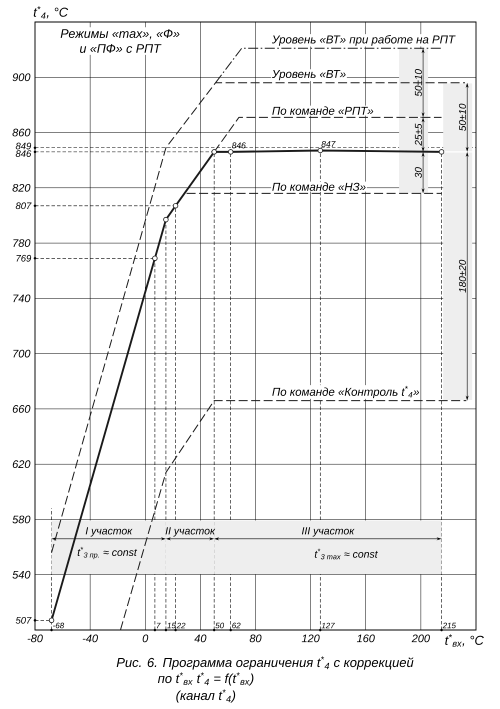  What do you see at coordinates (418, 172) in the screenshot?
I see `band-label: 30` at bounding box center [418, 172].